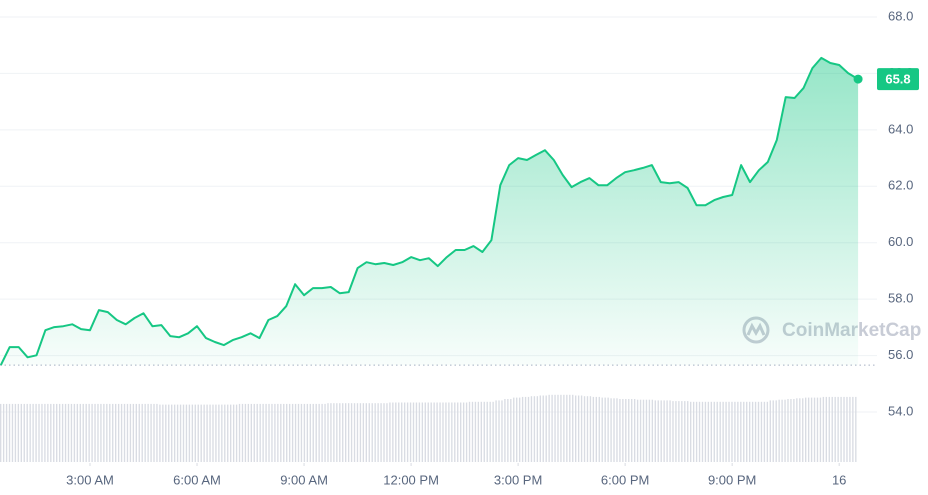 This screenshot has width=928, height=495. Describe the element at coordinates (900, 185) in the screenshot. I see `y-tick-label: 62.0` at that location.